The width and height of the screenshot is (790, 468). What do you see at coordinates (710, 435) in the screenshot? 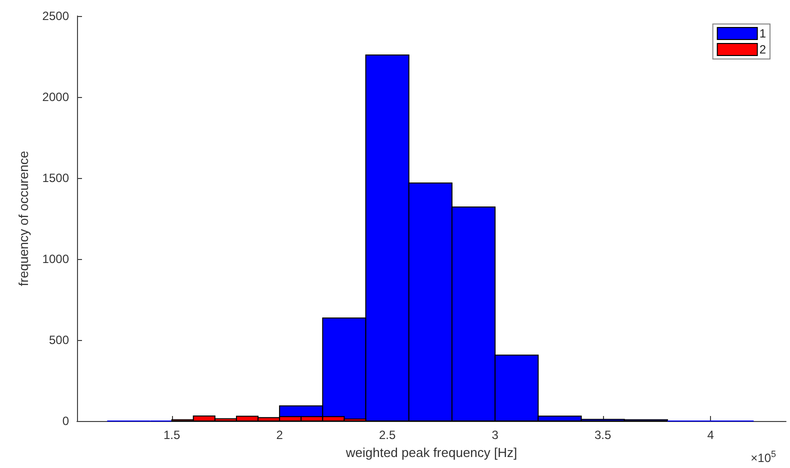
I see `x-tick-label: 4` at bounding box center [710, 435].